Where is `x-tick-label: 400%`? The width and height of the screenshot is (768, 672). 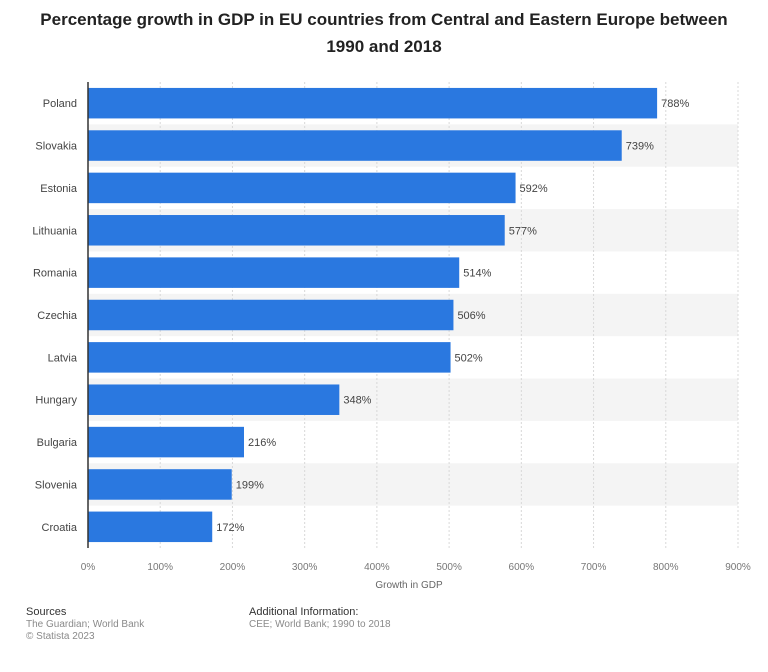
x-tick-label: 400% is located at coordinates (377, 567).